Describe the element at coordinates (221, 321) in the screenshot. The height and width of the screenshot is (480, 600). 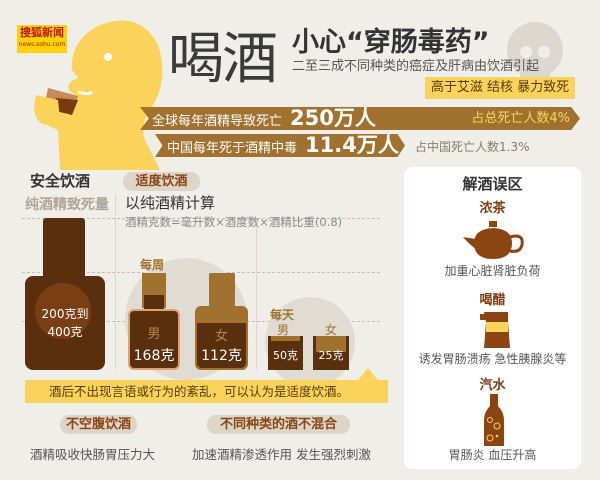
I see `weekly-female-bottle: 女 112克` at that location.